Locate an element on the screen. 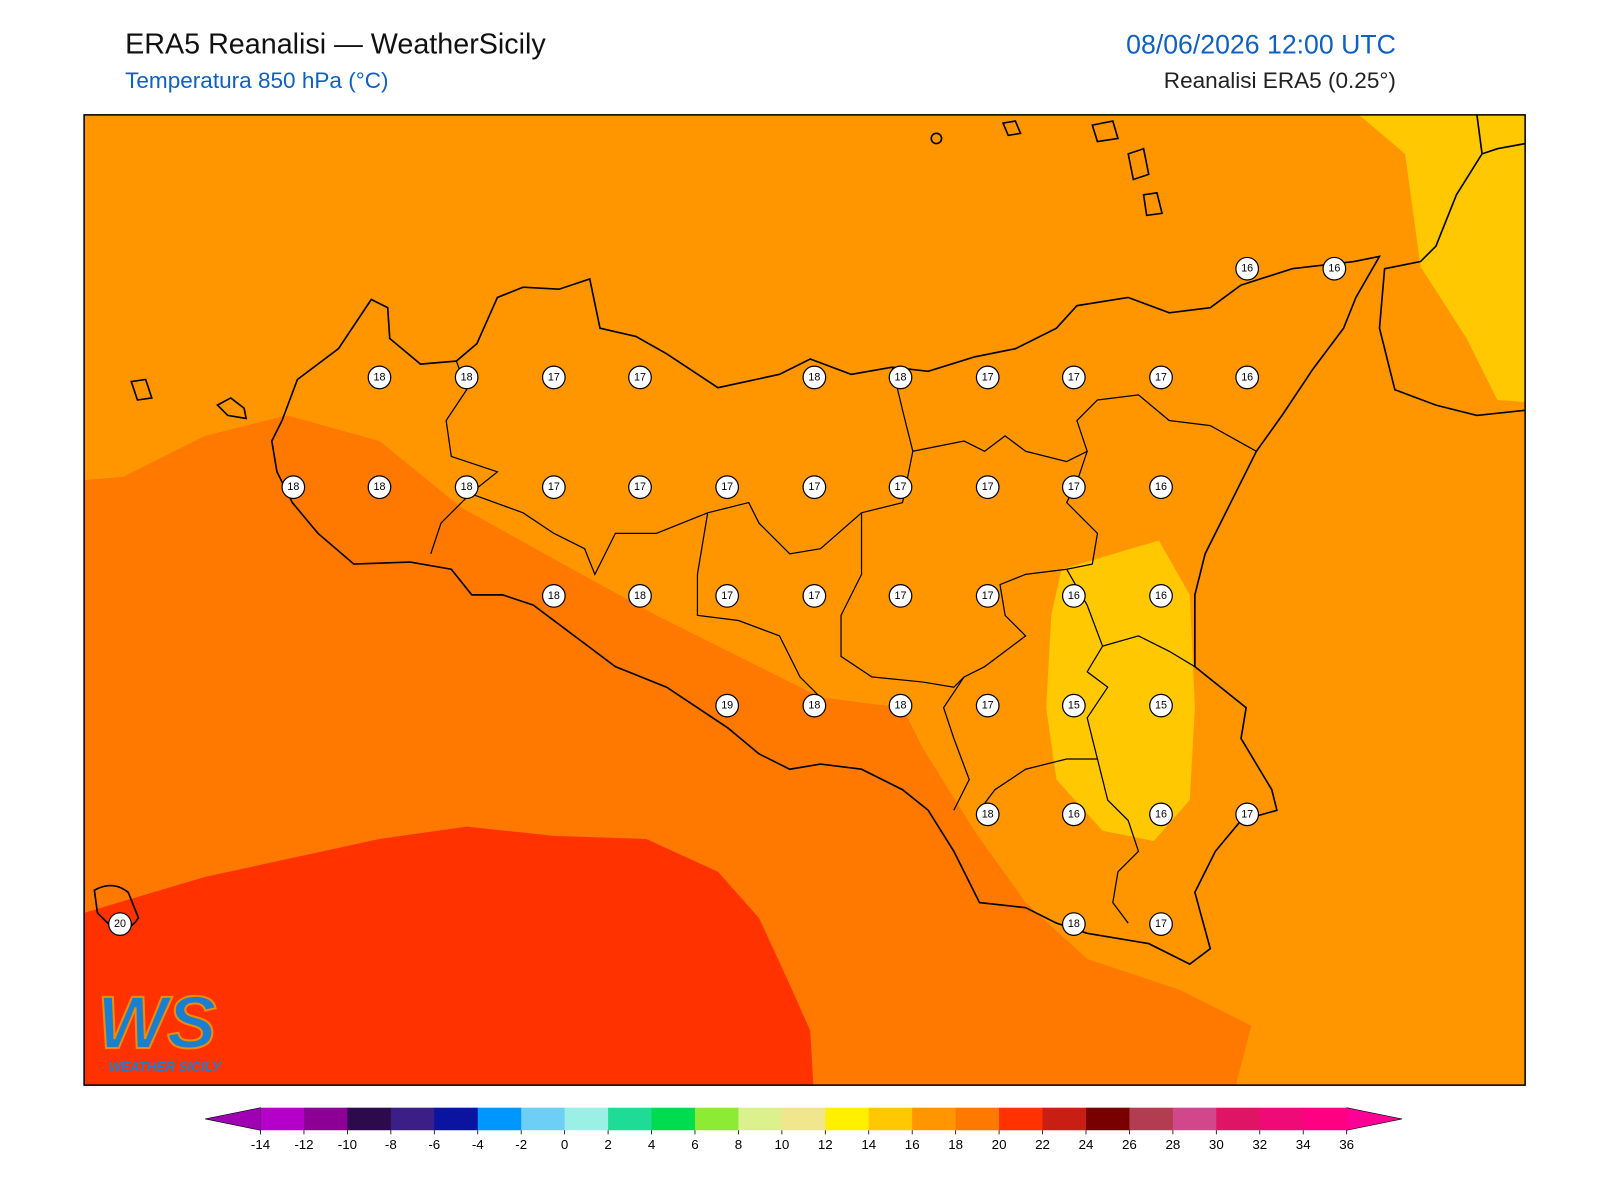 This screenshot has height=1200, width=1600. colorbar-tick-label: 6 is located at coordinates (694, 1144).